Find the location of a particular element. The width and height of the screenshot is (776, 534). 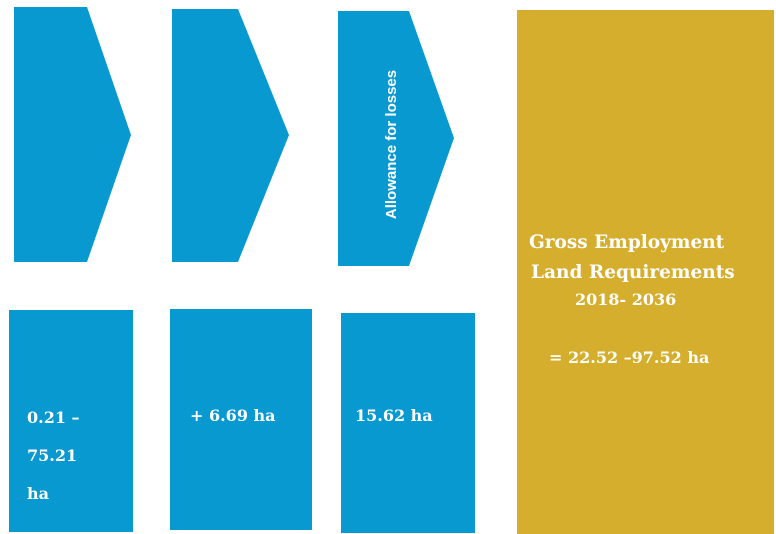

value-box-1: 0.21 – 75.21 ha is located at coordinates (71, 421).